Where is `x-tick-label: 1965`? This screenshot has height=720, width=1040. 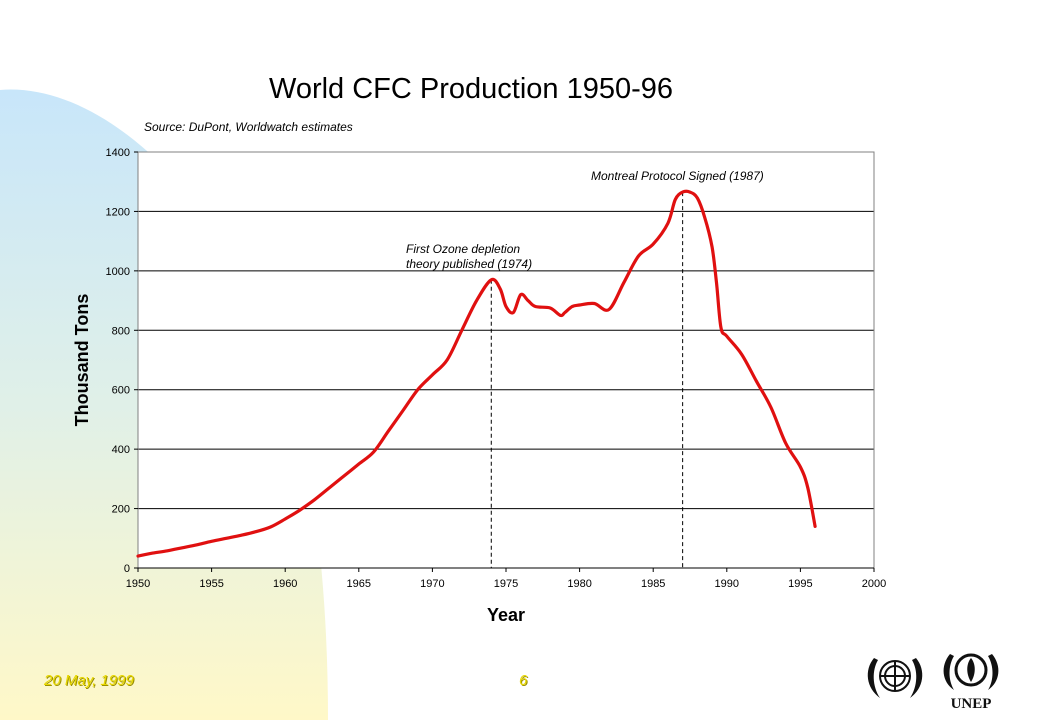 x-tick-label: 1965 is located at coordinates (359, 584).